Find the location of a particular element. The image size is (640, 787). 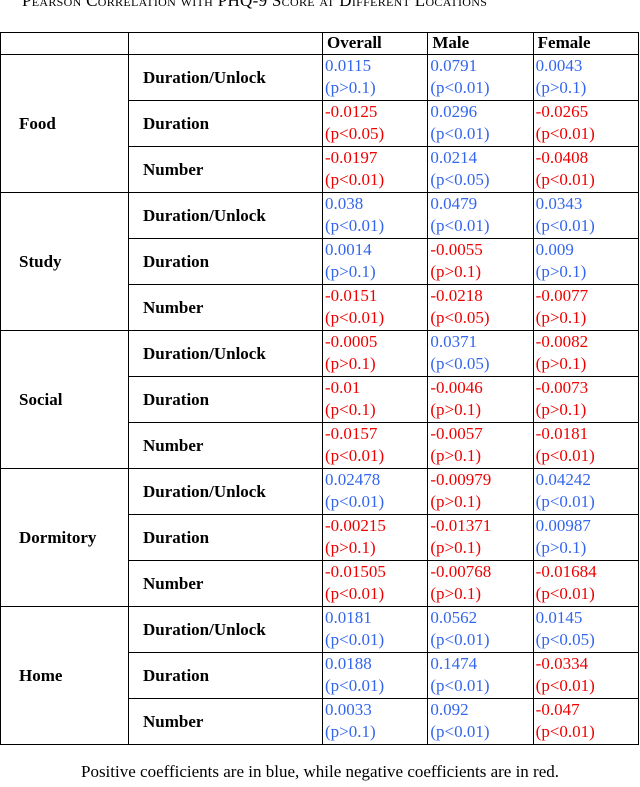

value-cell: 0.0214 (p<0.05) is located at coordinates (480, 169).